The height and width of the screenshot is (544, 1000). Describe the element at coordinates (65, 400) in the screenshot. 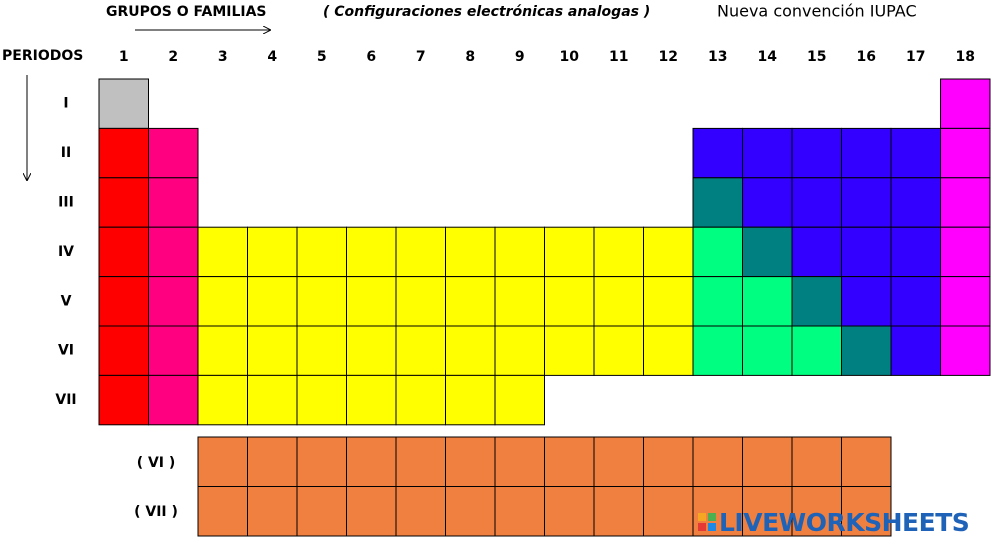

I see `period-label: VII` at that location.